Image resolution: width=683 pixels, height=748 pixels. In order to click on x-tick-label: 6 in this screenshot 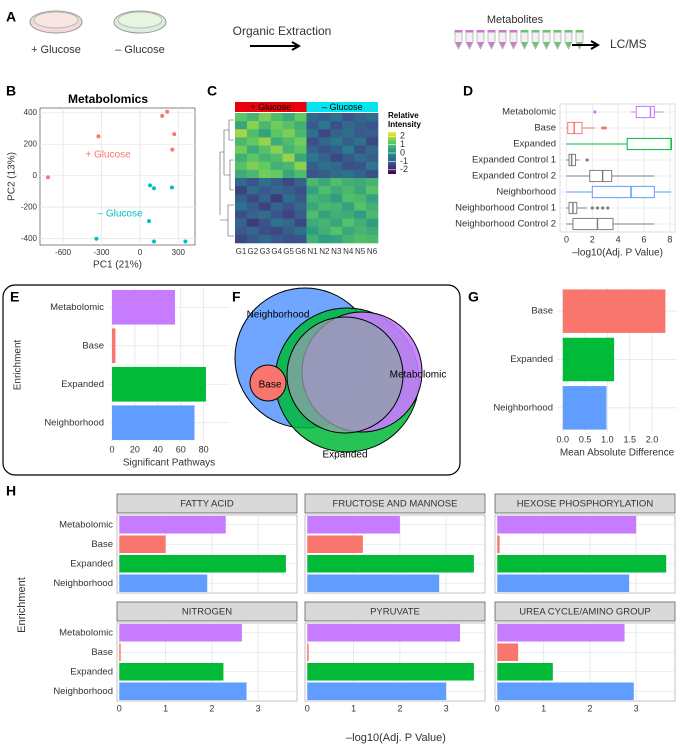, I will do `click(643, 239)`.